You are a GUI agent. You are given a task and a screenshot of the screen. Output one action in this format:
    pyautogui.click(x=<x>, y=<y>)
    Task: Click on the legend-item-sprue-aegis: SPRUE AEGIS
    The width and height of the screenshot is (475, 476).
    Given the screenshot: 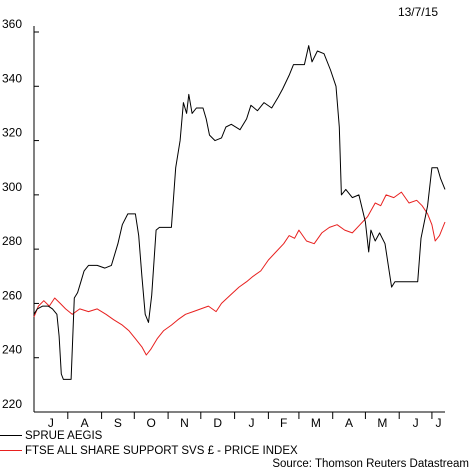 What is the action you would take?
    pyautogui.click(x=51, y=436)
    